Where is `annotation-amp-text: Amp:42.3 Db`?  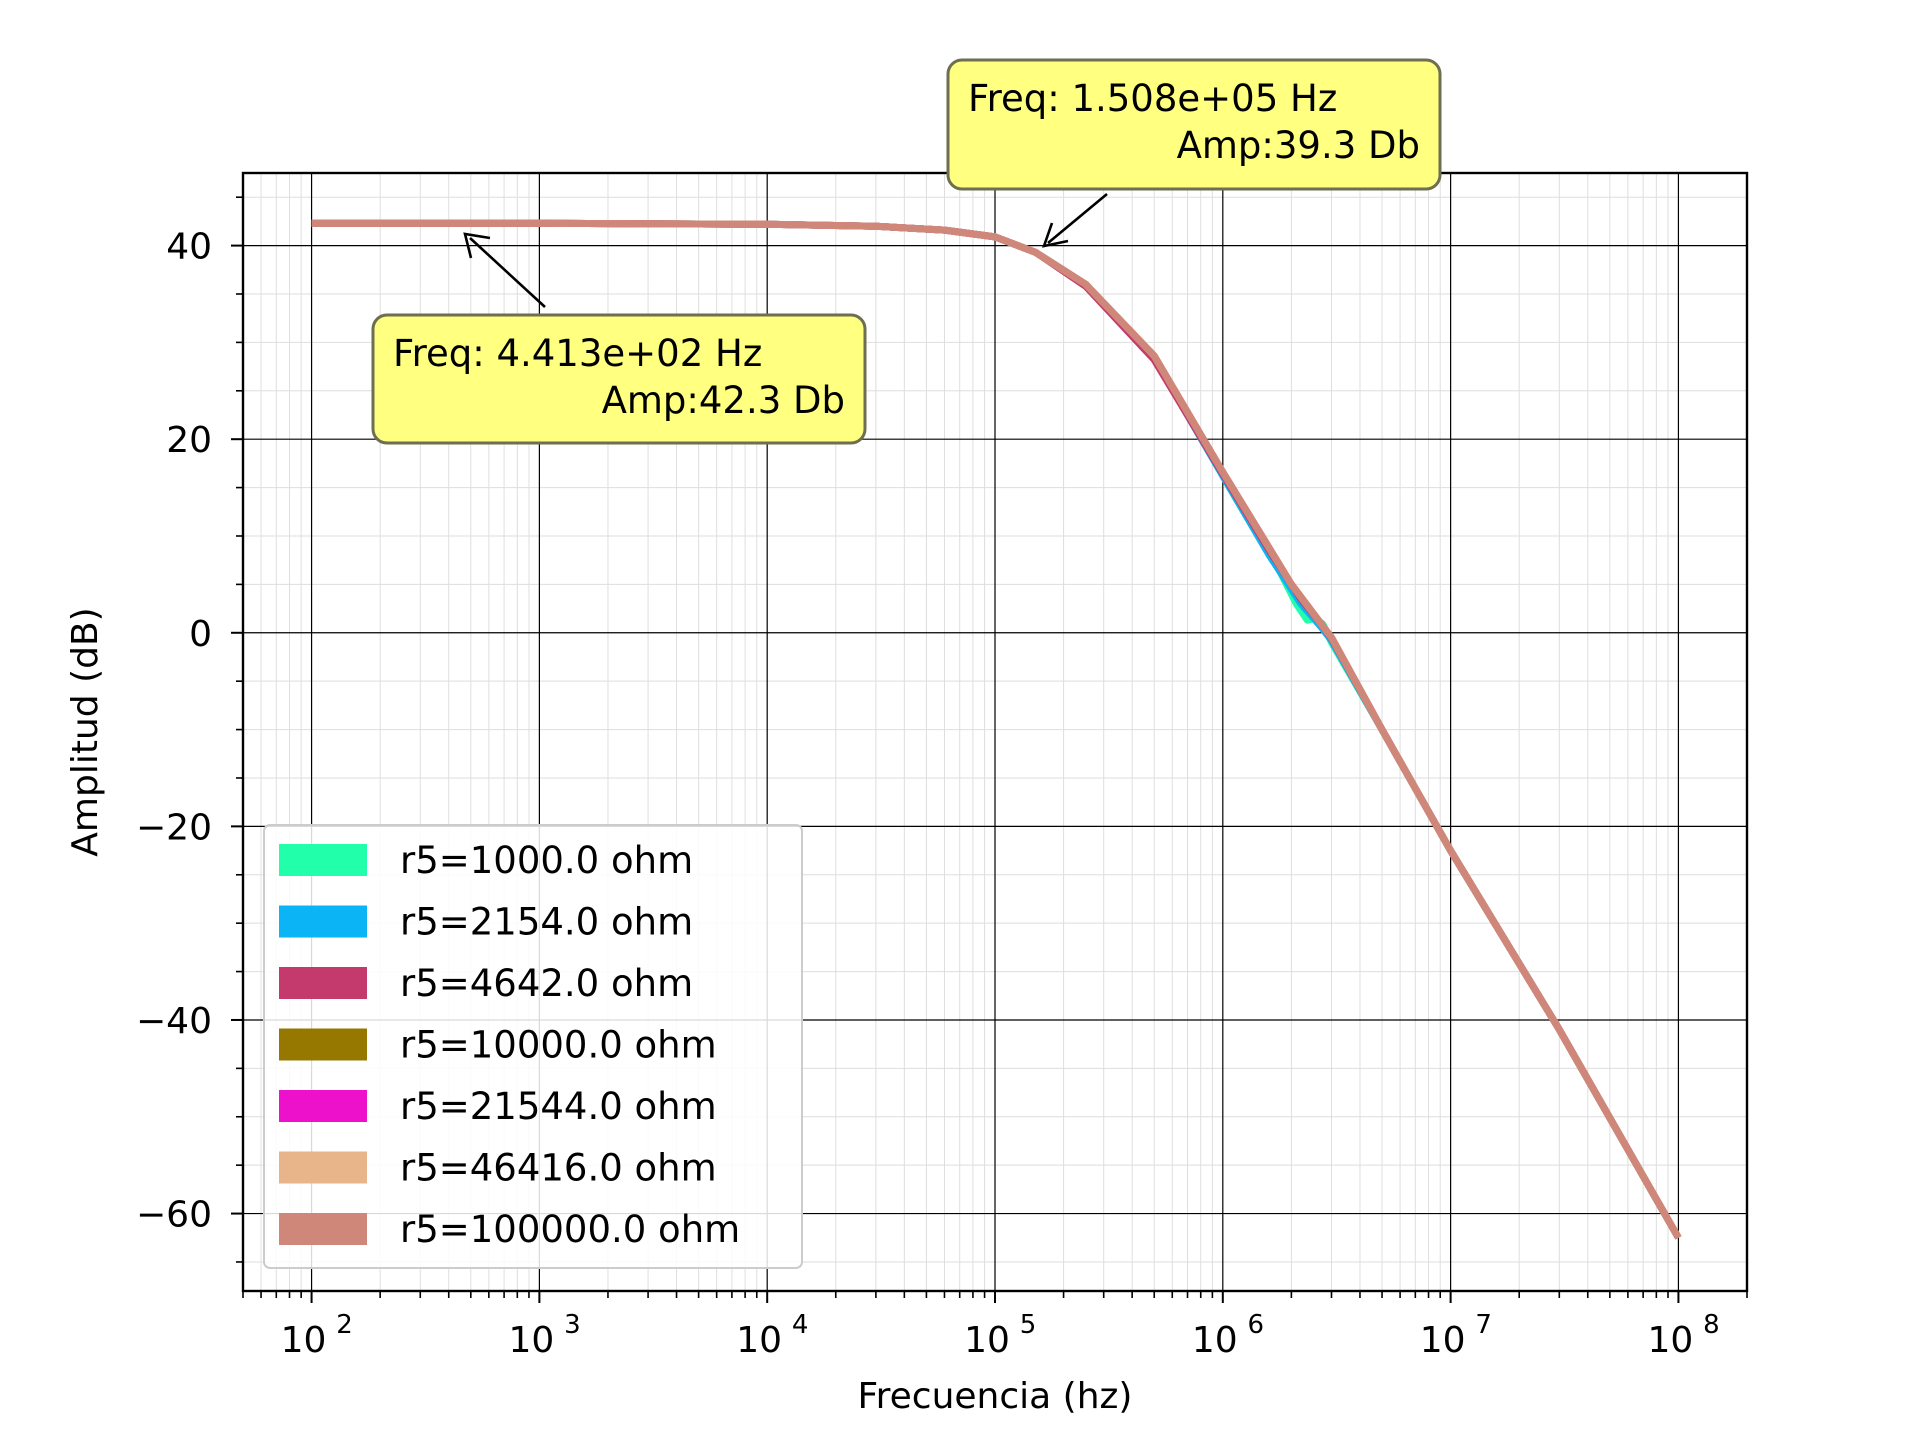
annotation-amp-text: Amp:42.3 Db is located at coordinates (723, 400).